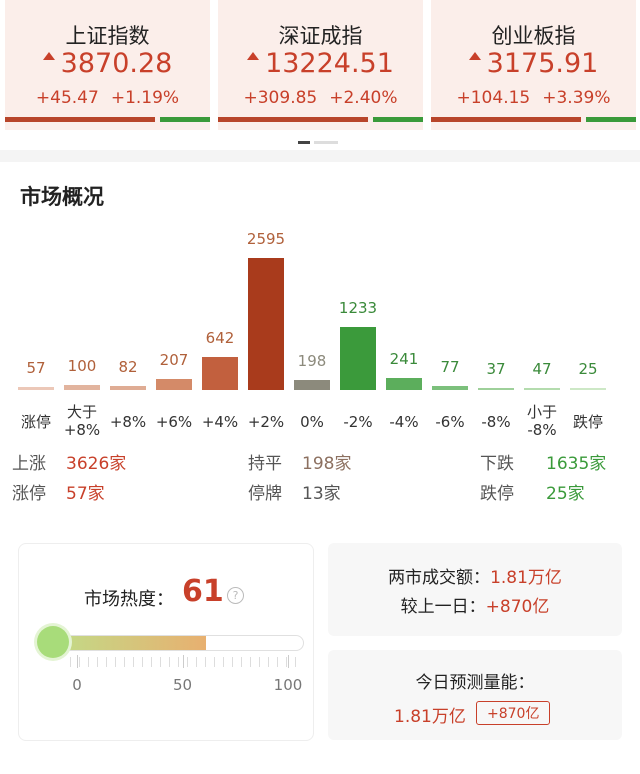 The image size is (640, 774). What do you see at coordinates (430, 717) in the screenshot?
I see `forecast-value: 1.81万亿` at bounding box center [430, 717].